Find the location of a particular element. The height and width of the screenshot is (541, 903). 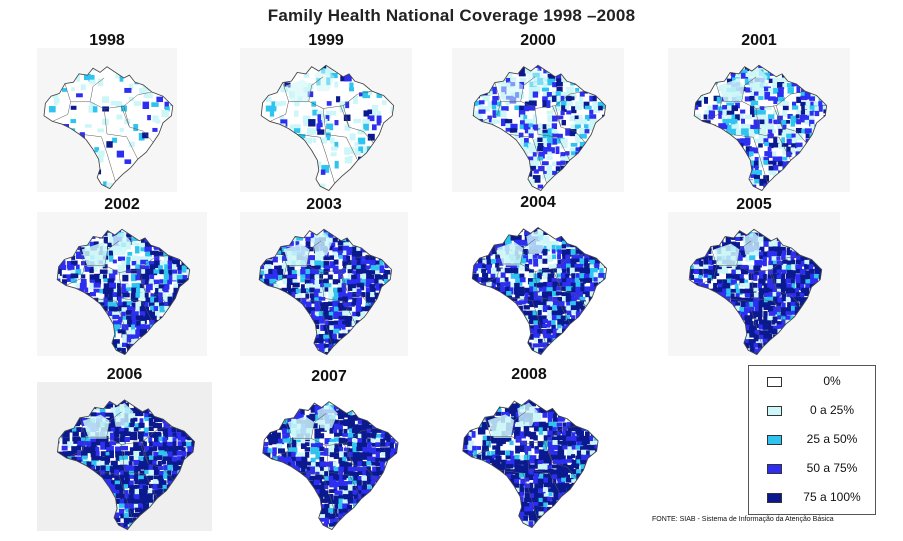

legend-label-3: 50 a 75% is located at coordinates (832, 468).